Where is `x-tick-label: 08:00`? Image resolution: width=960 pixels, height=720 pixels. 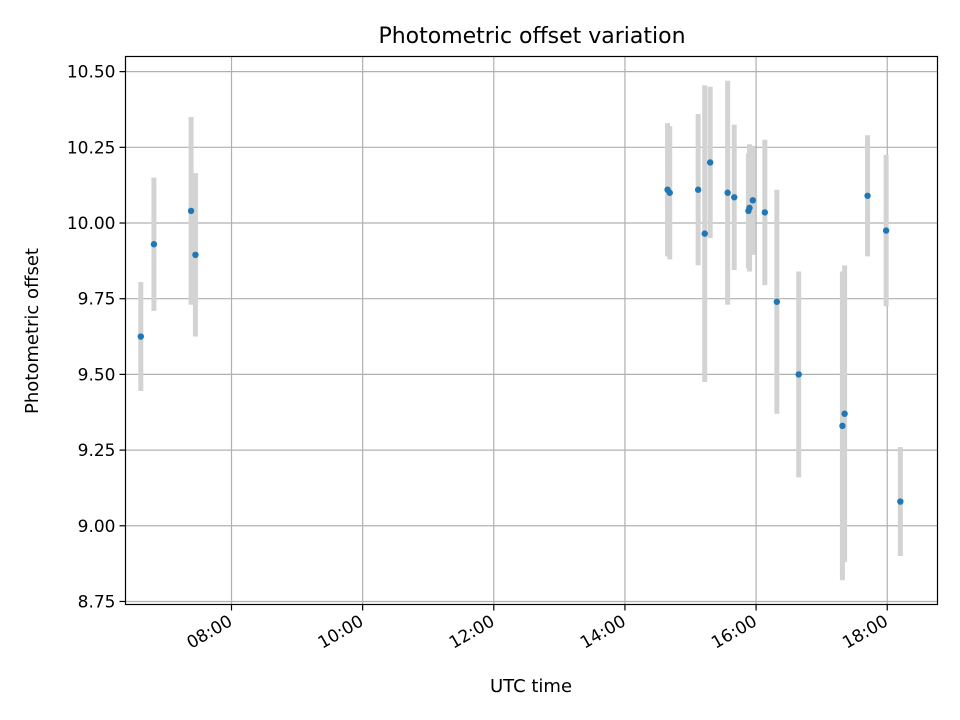 x-tick-label: 08:00 is located at coordinates (210, 633).